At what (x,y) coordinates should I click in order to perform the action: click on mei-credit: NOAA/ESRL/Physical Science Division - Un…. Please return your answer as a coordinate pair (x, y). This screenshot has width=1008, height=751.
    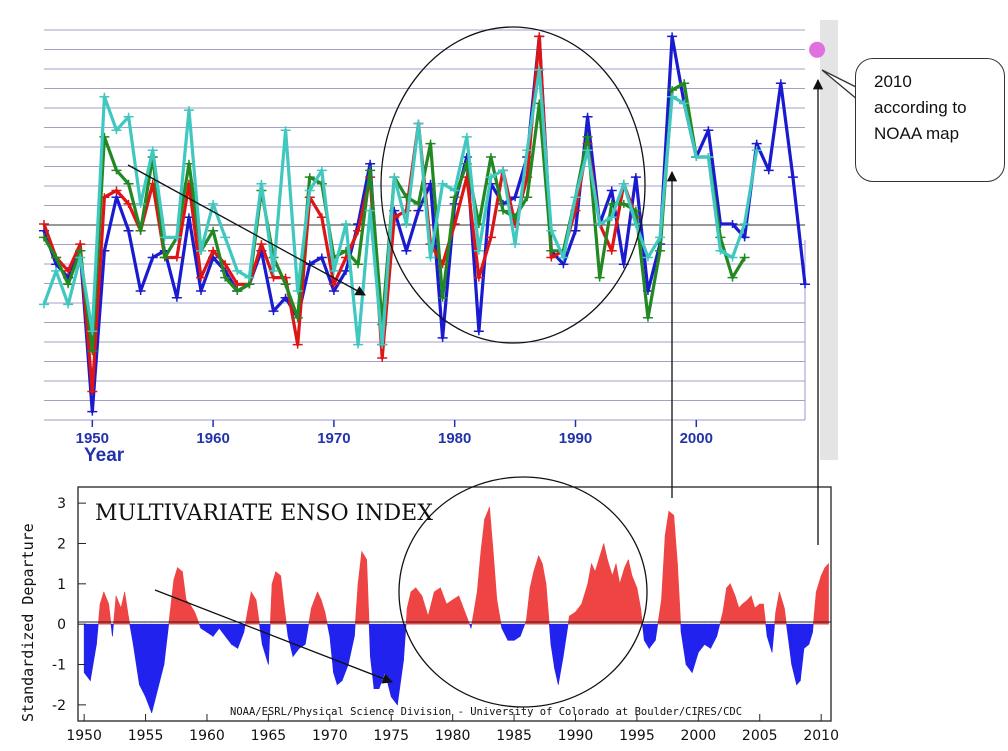
    Looking at the image, I should click on (486, 712).